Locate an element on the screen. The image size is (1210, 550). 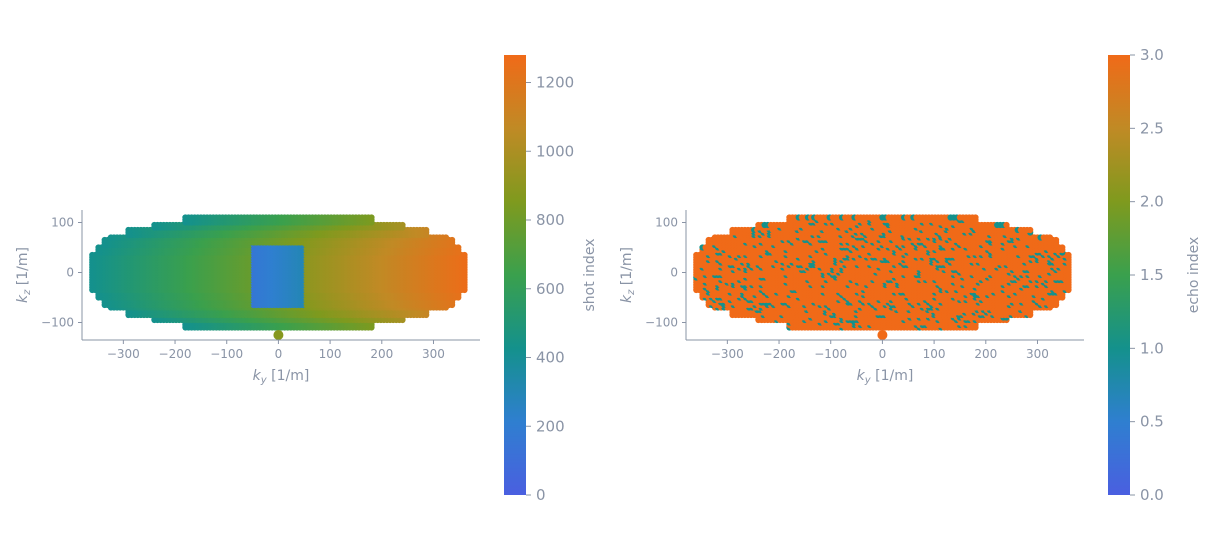
y-axis-label: kz [1/m] is located at coordinates (24, 275).